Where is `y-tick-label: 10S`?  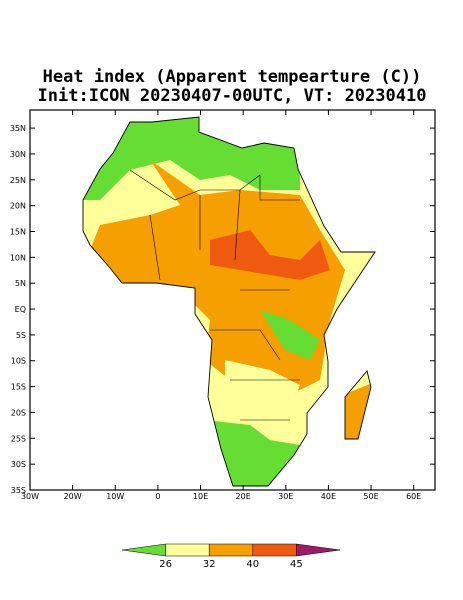
y-tick-label: 10S is located at coordinates (18, 361).